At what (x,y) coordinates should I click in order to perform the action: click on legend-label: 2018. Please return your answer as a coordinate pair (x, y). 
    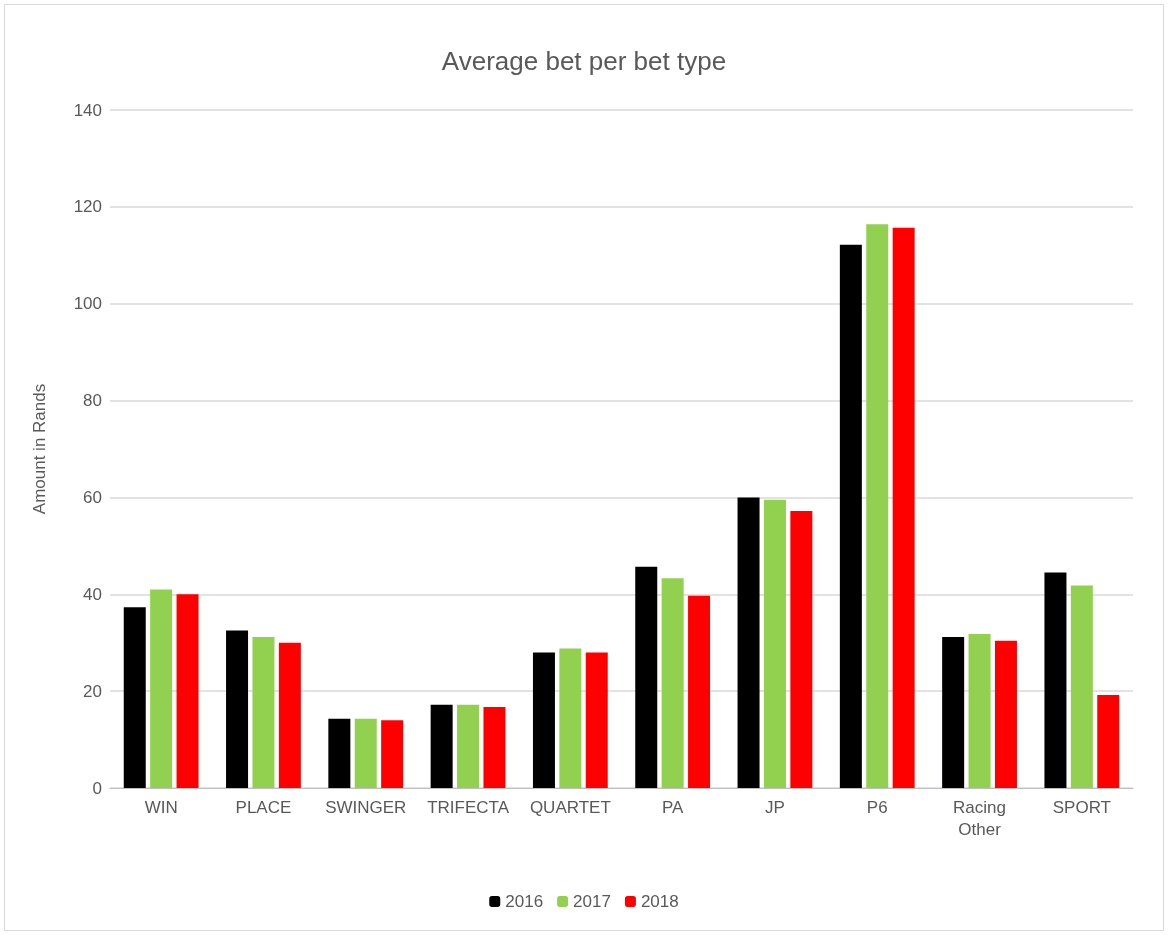
    Looking at the image, I should click on (659, 901).